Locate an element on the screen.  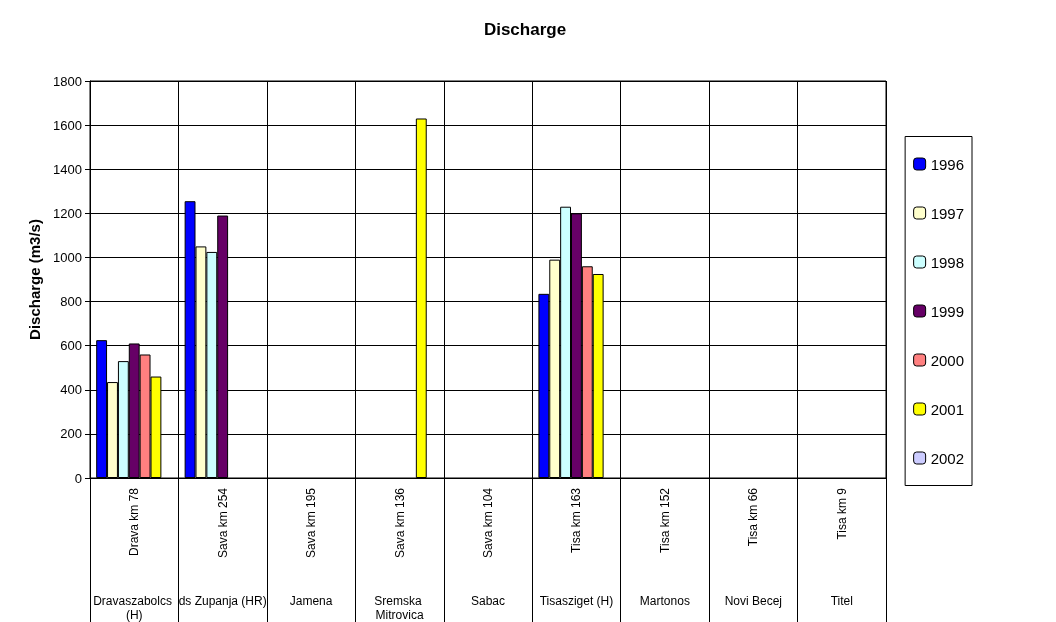
text: Sremska Mitrovica is located at coordinates (399, 608).